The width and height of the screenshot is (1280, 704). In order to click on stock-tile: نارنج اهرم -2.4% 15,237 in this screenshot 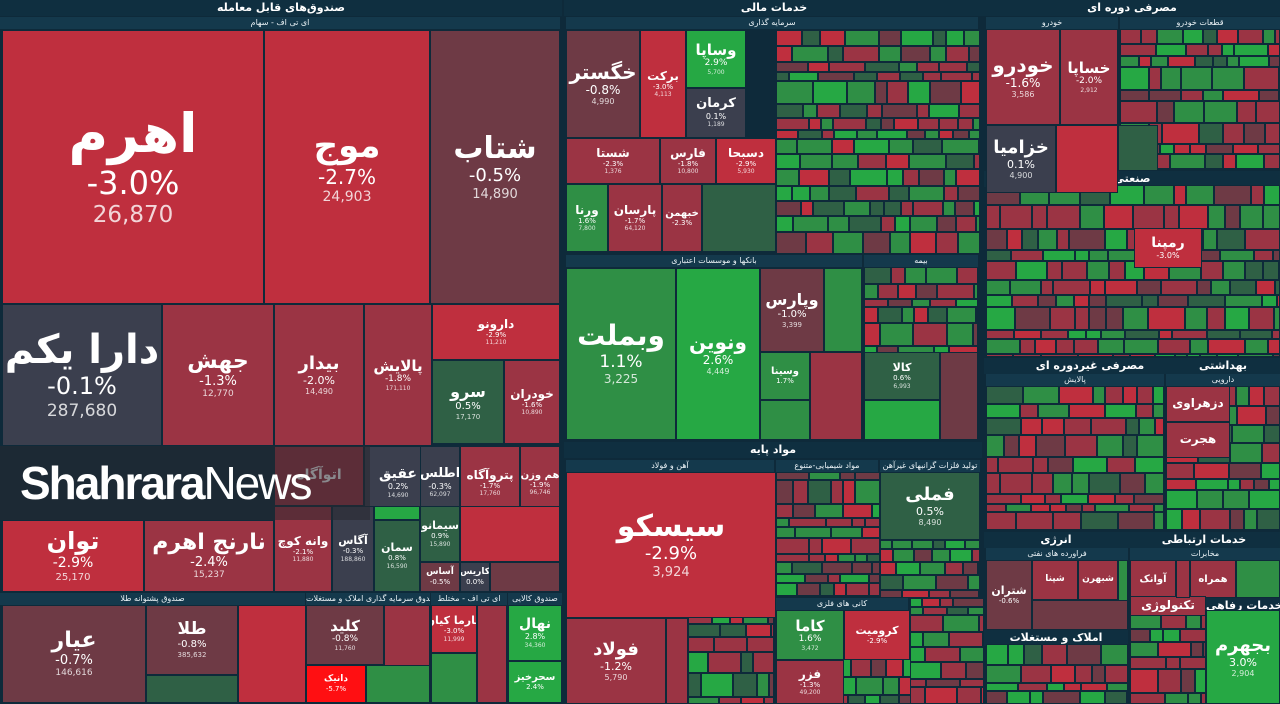, I will do `click(209, 556)`.